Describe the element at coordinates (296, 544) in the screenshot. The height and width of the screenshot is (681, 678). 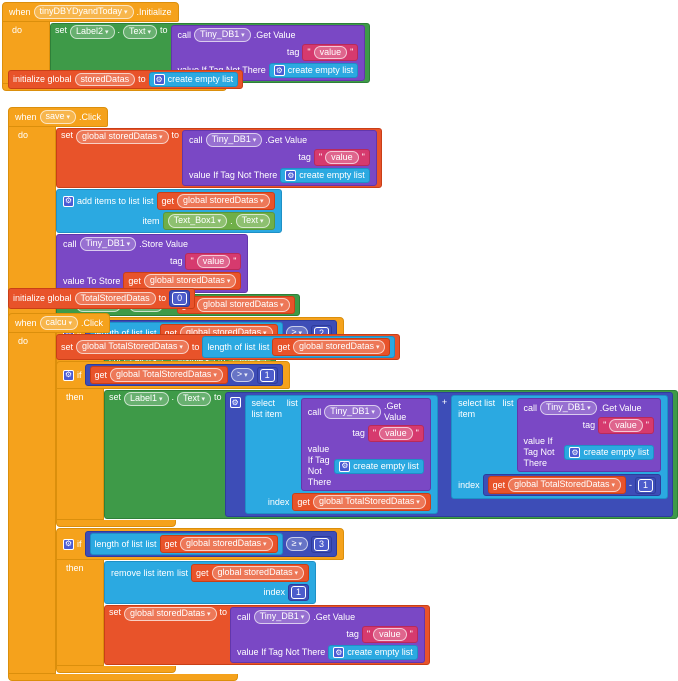
I see `operator-dropdown: ≥` at that location.